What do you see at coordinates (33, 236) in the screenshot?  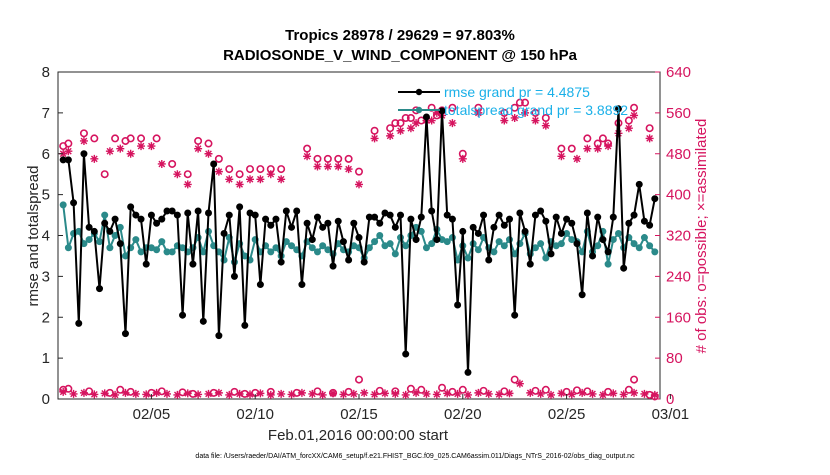 I see `y-axis-label: rmse and totalspread` at bounding box center [33, 236].